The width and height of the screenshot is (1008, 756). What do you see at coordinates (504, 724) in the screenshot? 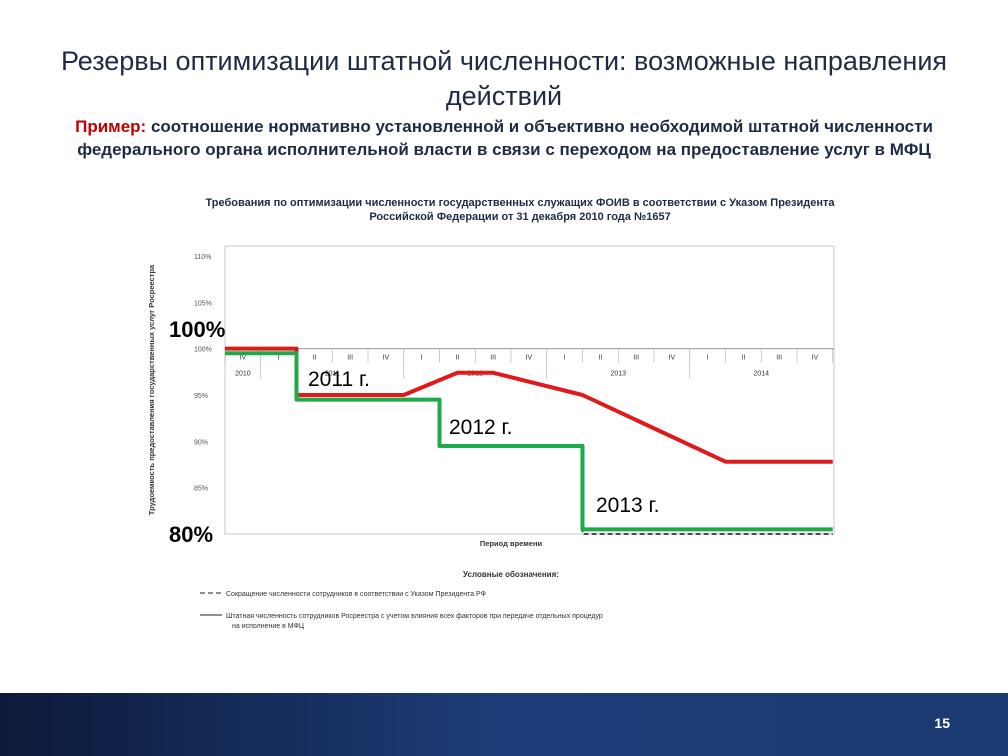
I see `footer-bar: 15` at bounding box center [504, 724].